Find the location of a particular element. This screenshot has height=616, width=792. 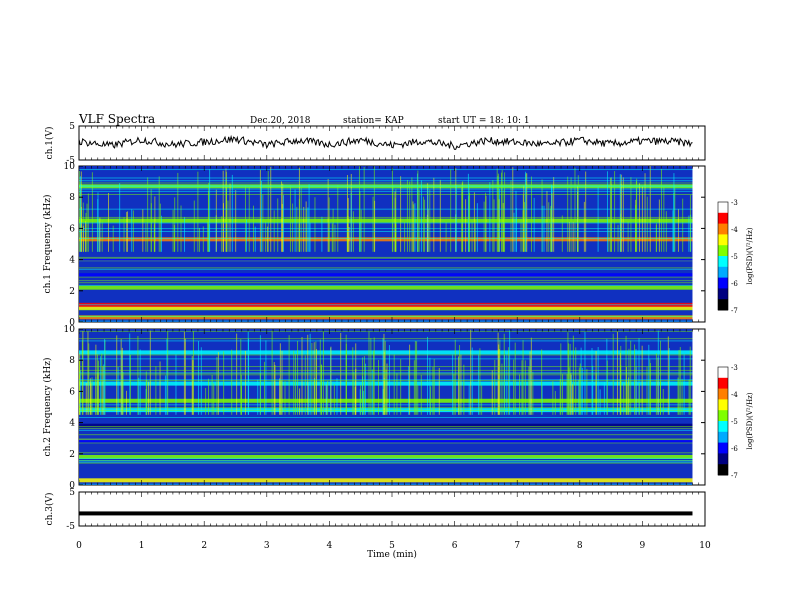

figure-title: VLF Spectra is located at coordinates (116, 119).